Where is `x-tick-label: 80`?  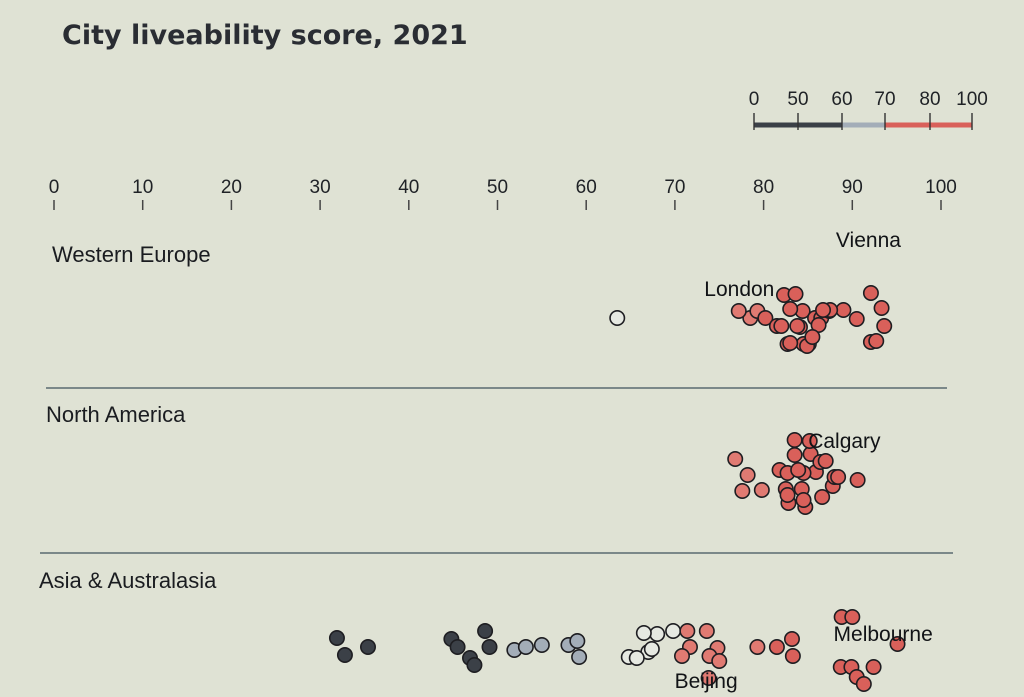 x-tick-label: 80 is located at coordinates (763, 187).